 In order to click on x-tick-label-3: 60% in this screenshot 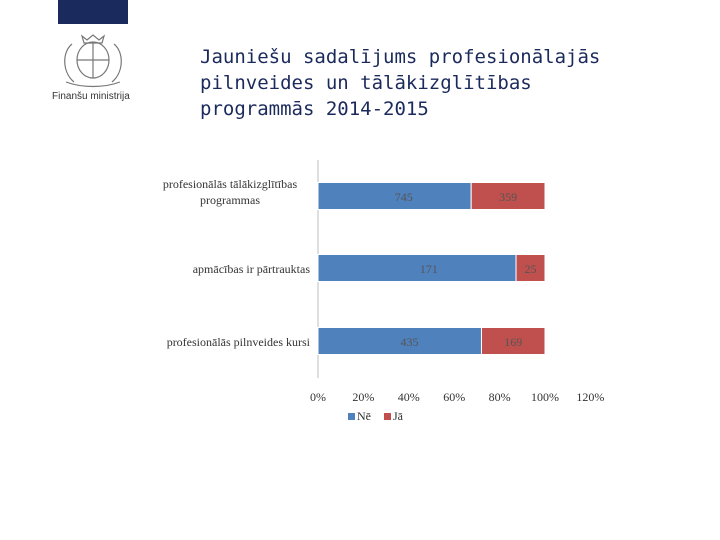, I will do `click(454, 397)`.